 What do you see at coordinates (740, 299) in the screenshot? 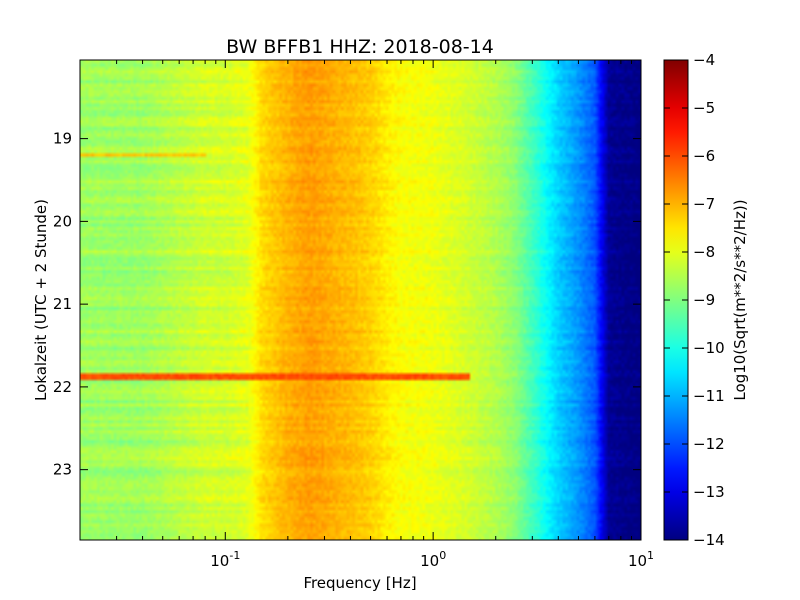
I see `colorbar-label: Log10(Sqrt(m**2/s**2/Hz))` at bounding box center [740, 299].